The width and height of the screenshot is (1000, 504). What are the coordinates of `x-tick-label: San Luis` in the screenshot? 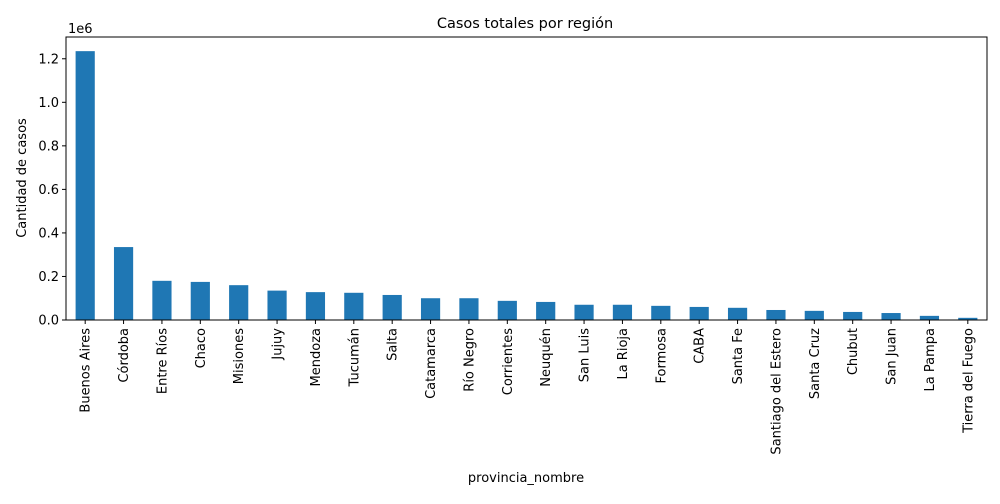 It's located at (585, 355).